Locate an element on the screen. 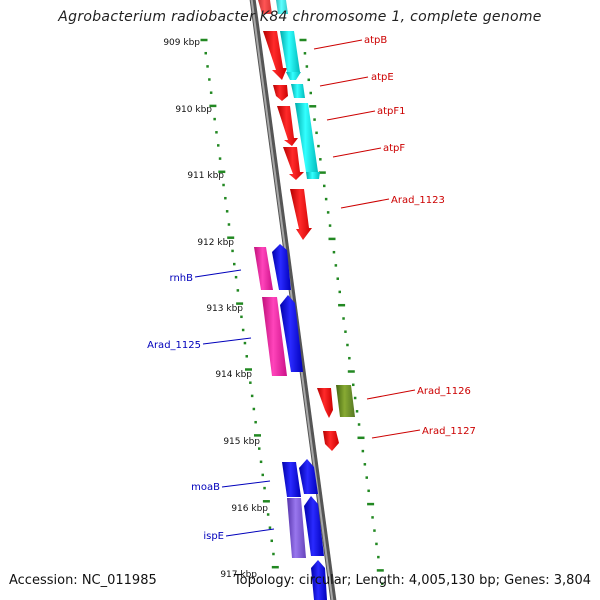 This screenshot has width=600, height=600. scale-ticks-right is located at coordinates (341, 311).